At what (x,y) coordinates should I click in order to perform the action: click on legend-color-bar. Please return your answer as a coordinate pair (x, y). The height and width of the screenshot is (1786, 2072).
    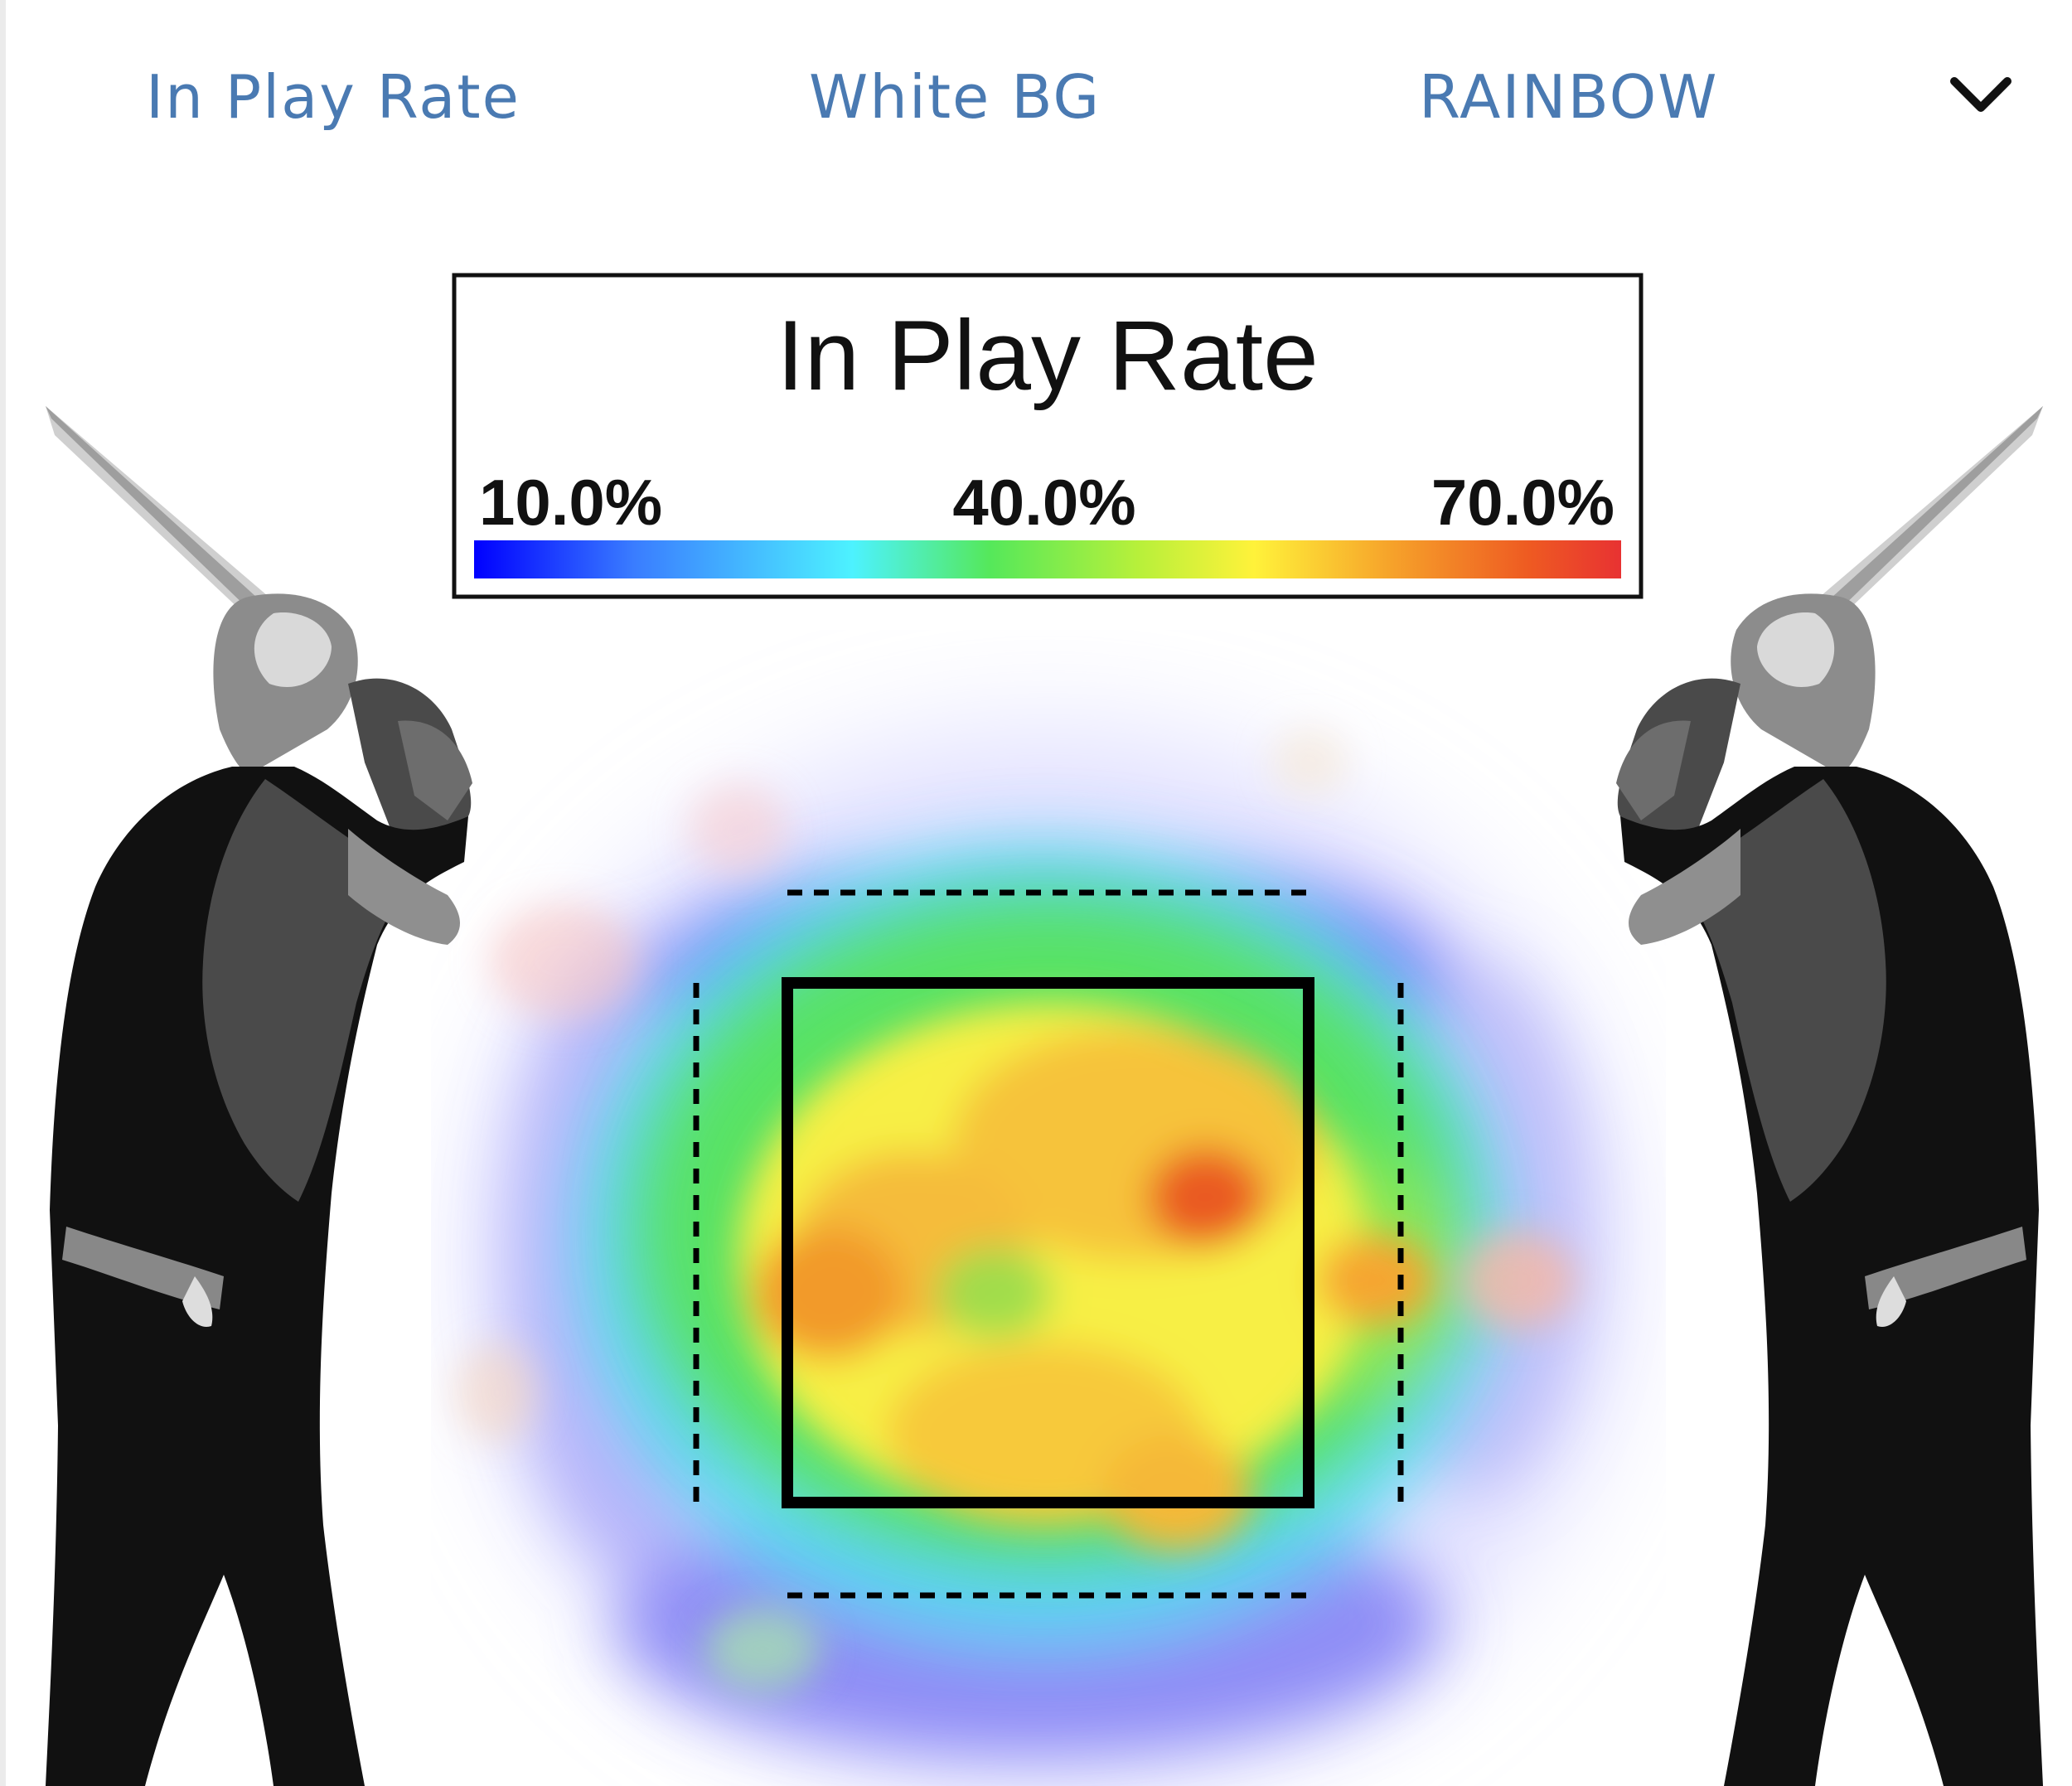
    Looking at the image, I should click on (1047, 559).